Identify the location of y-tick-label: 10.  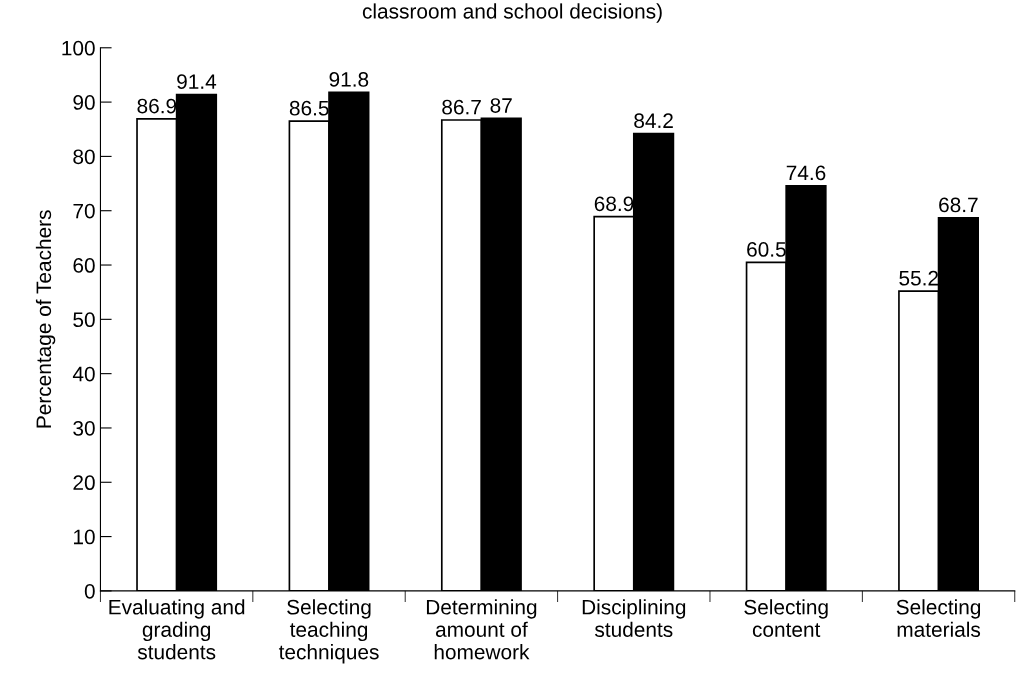
(84, 537).